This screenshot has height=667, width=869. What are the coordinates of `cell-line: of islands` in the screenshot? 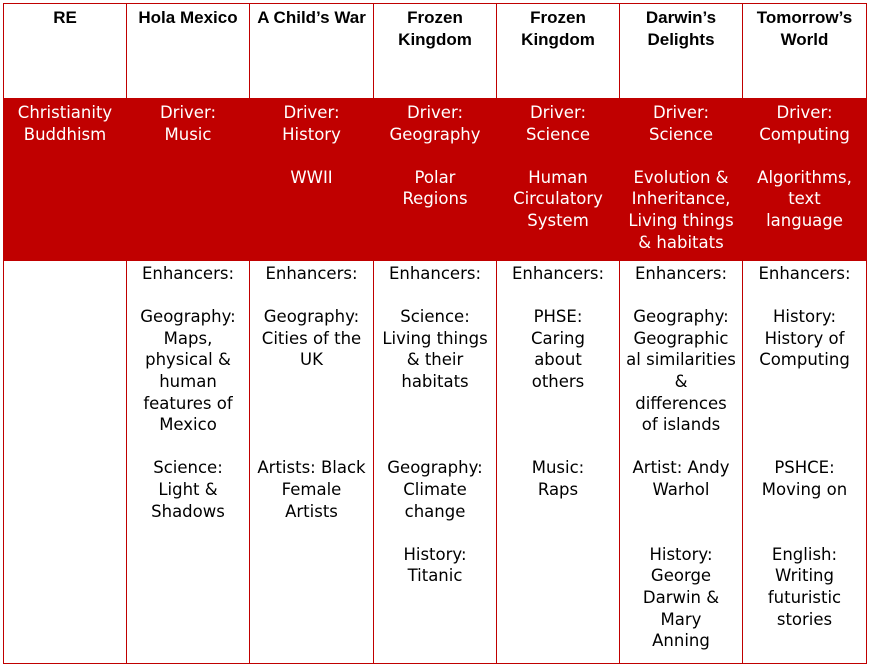 It's located at (681, 425).